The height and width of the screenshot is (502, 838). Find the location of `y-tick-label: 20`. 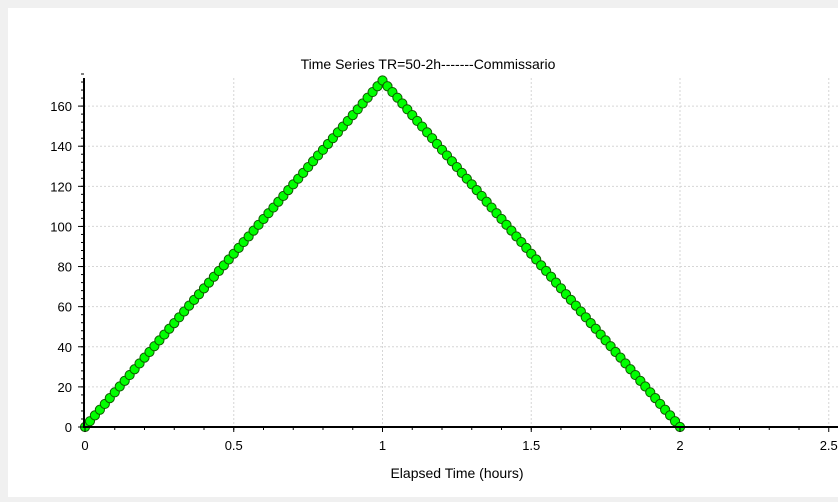

y-tick-label: 20 is located at coordinates (65, 387).